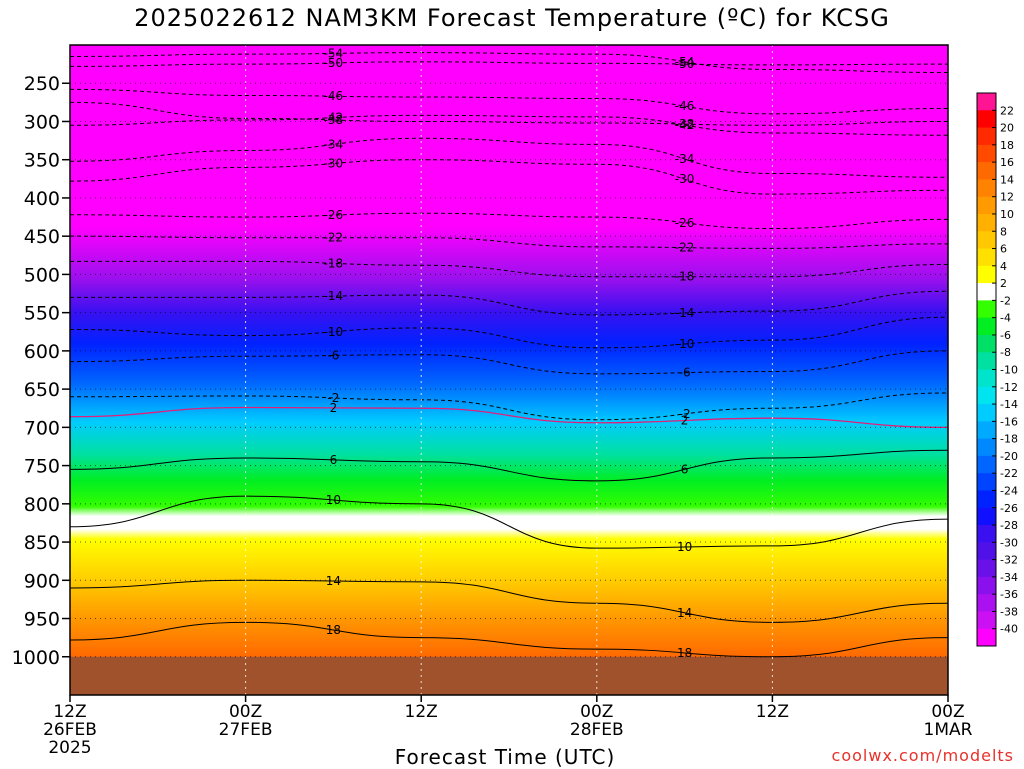 The width and height of the screenshot is (1024, 769). Describe the element at coordinates (334, 96) in the screenshot. I see `contour-label: -46` at that location.